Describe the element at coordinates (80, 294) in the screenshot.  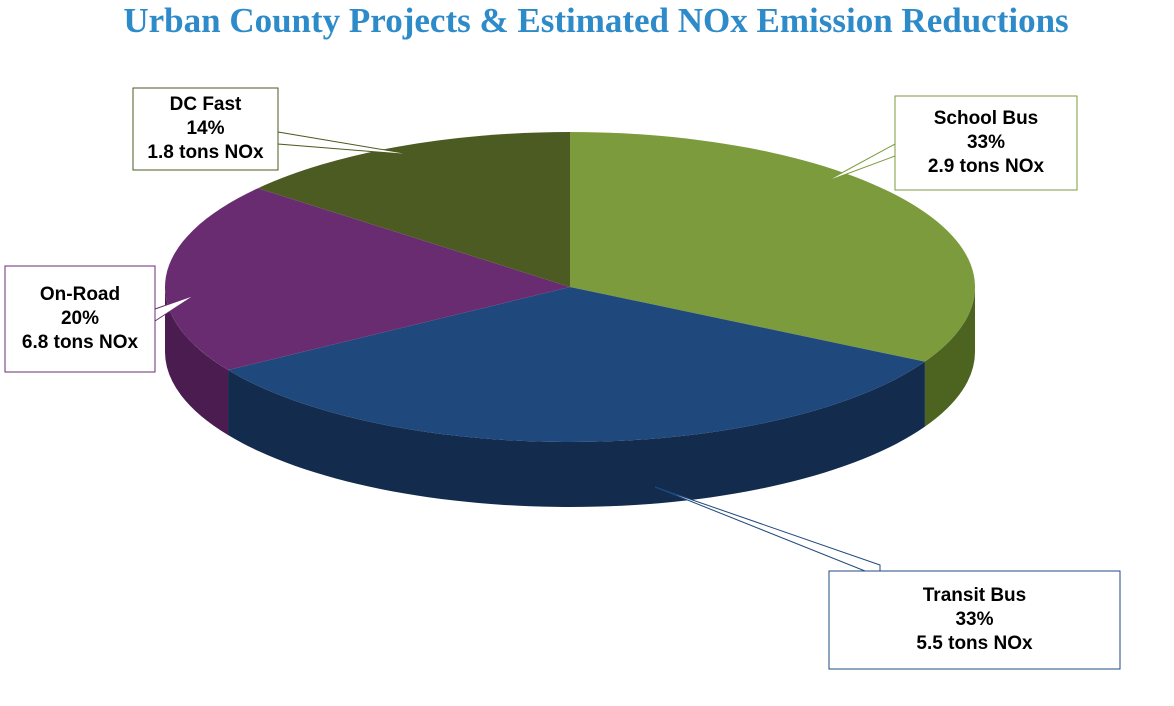
I see `category-label: On-Road` at that location.